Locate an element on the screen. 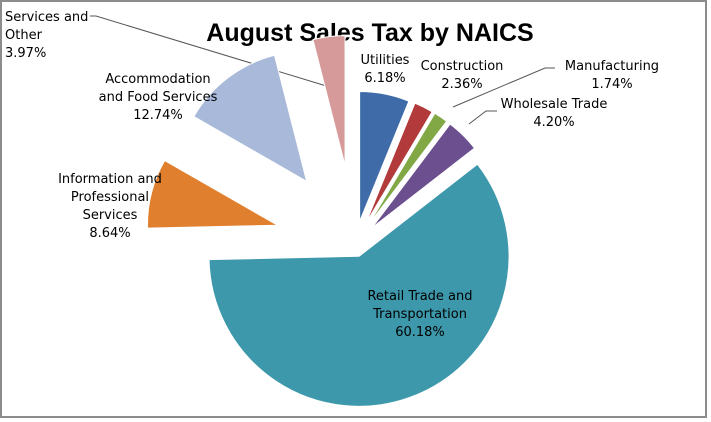 This screenshot has height=422, width=711. data-label-wholesale-trade: Wholesale Trade 4.20% is located at coordinates (554, 113).